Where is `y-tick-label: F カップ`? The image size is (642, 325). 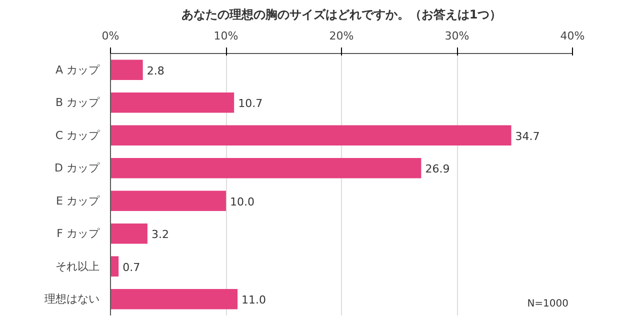 y-tick-label: F カップ is located at coordinates (78, 233).